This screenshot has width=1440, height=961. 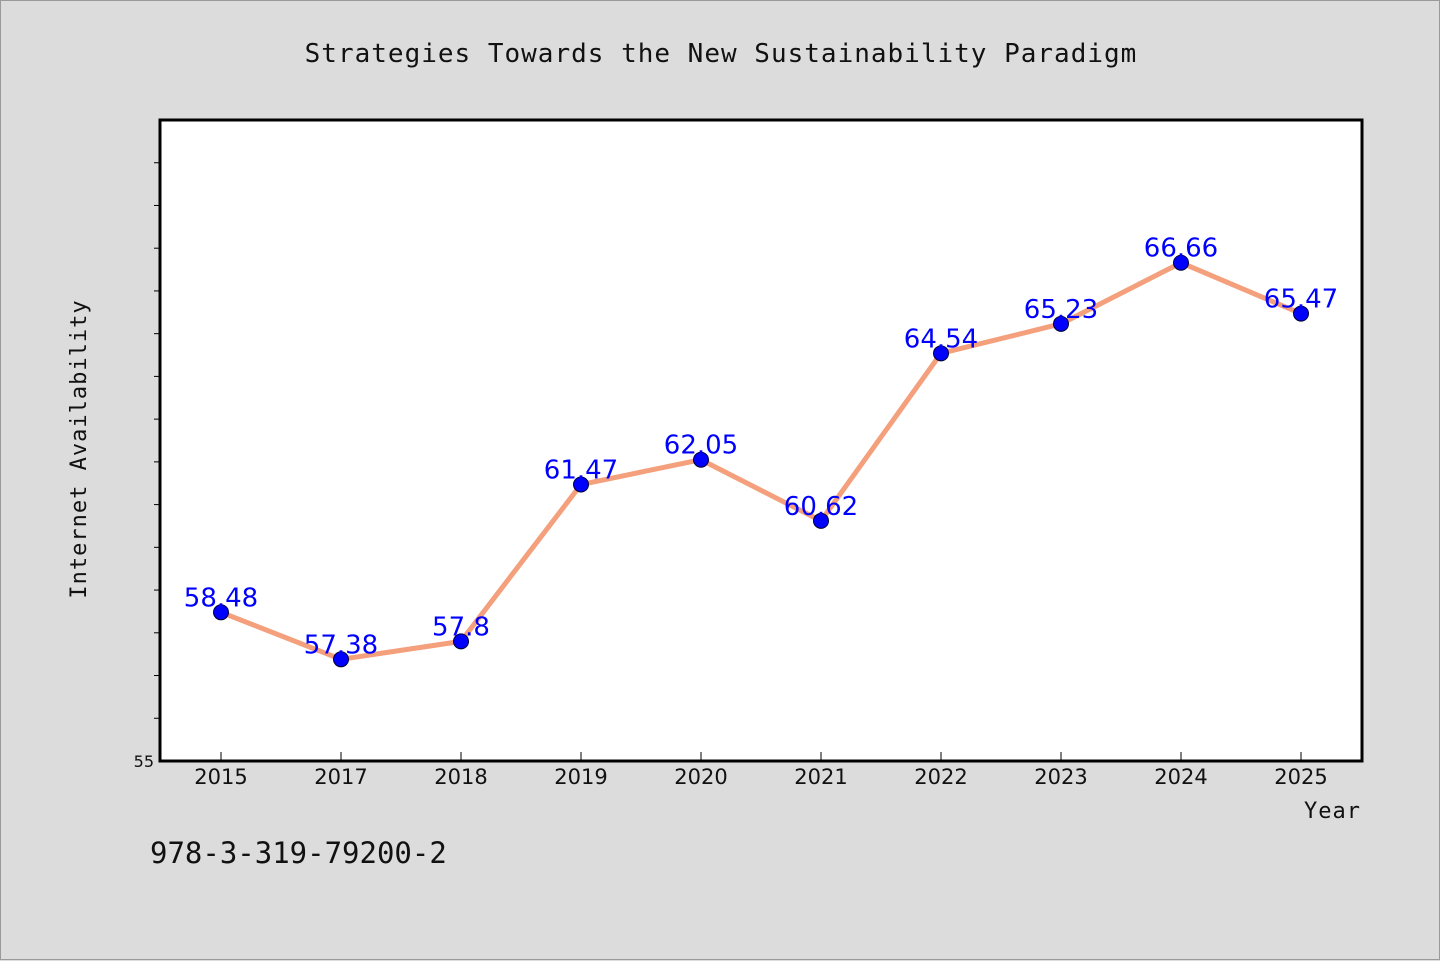 What do you see at coordinates (941, 339) in the screenshot?
I see `data-label: 64.54` at bounding box center [941, 339].